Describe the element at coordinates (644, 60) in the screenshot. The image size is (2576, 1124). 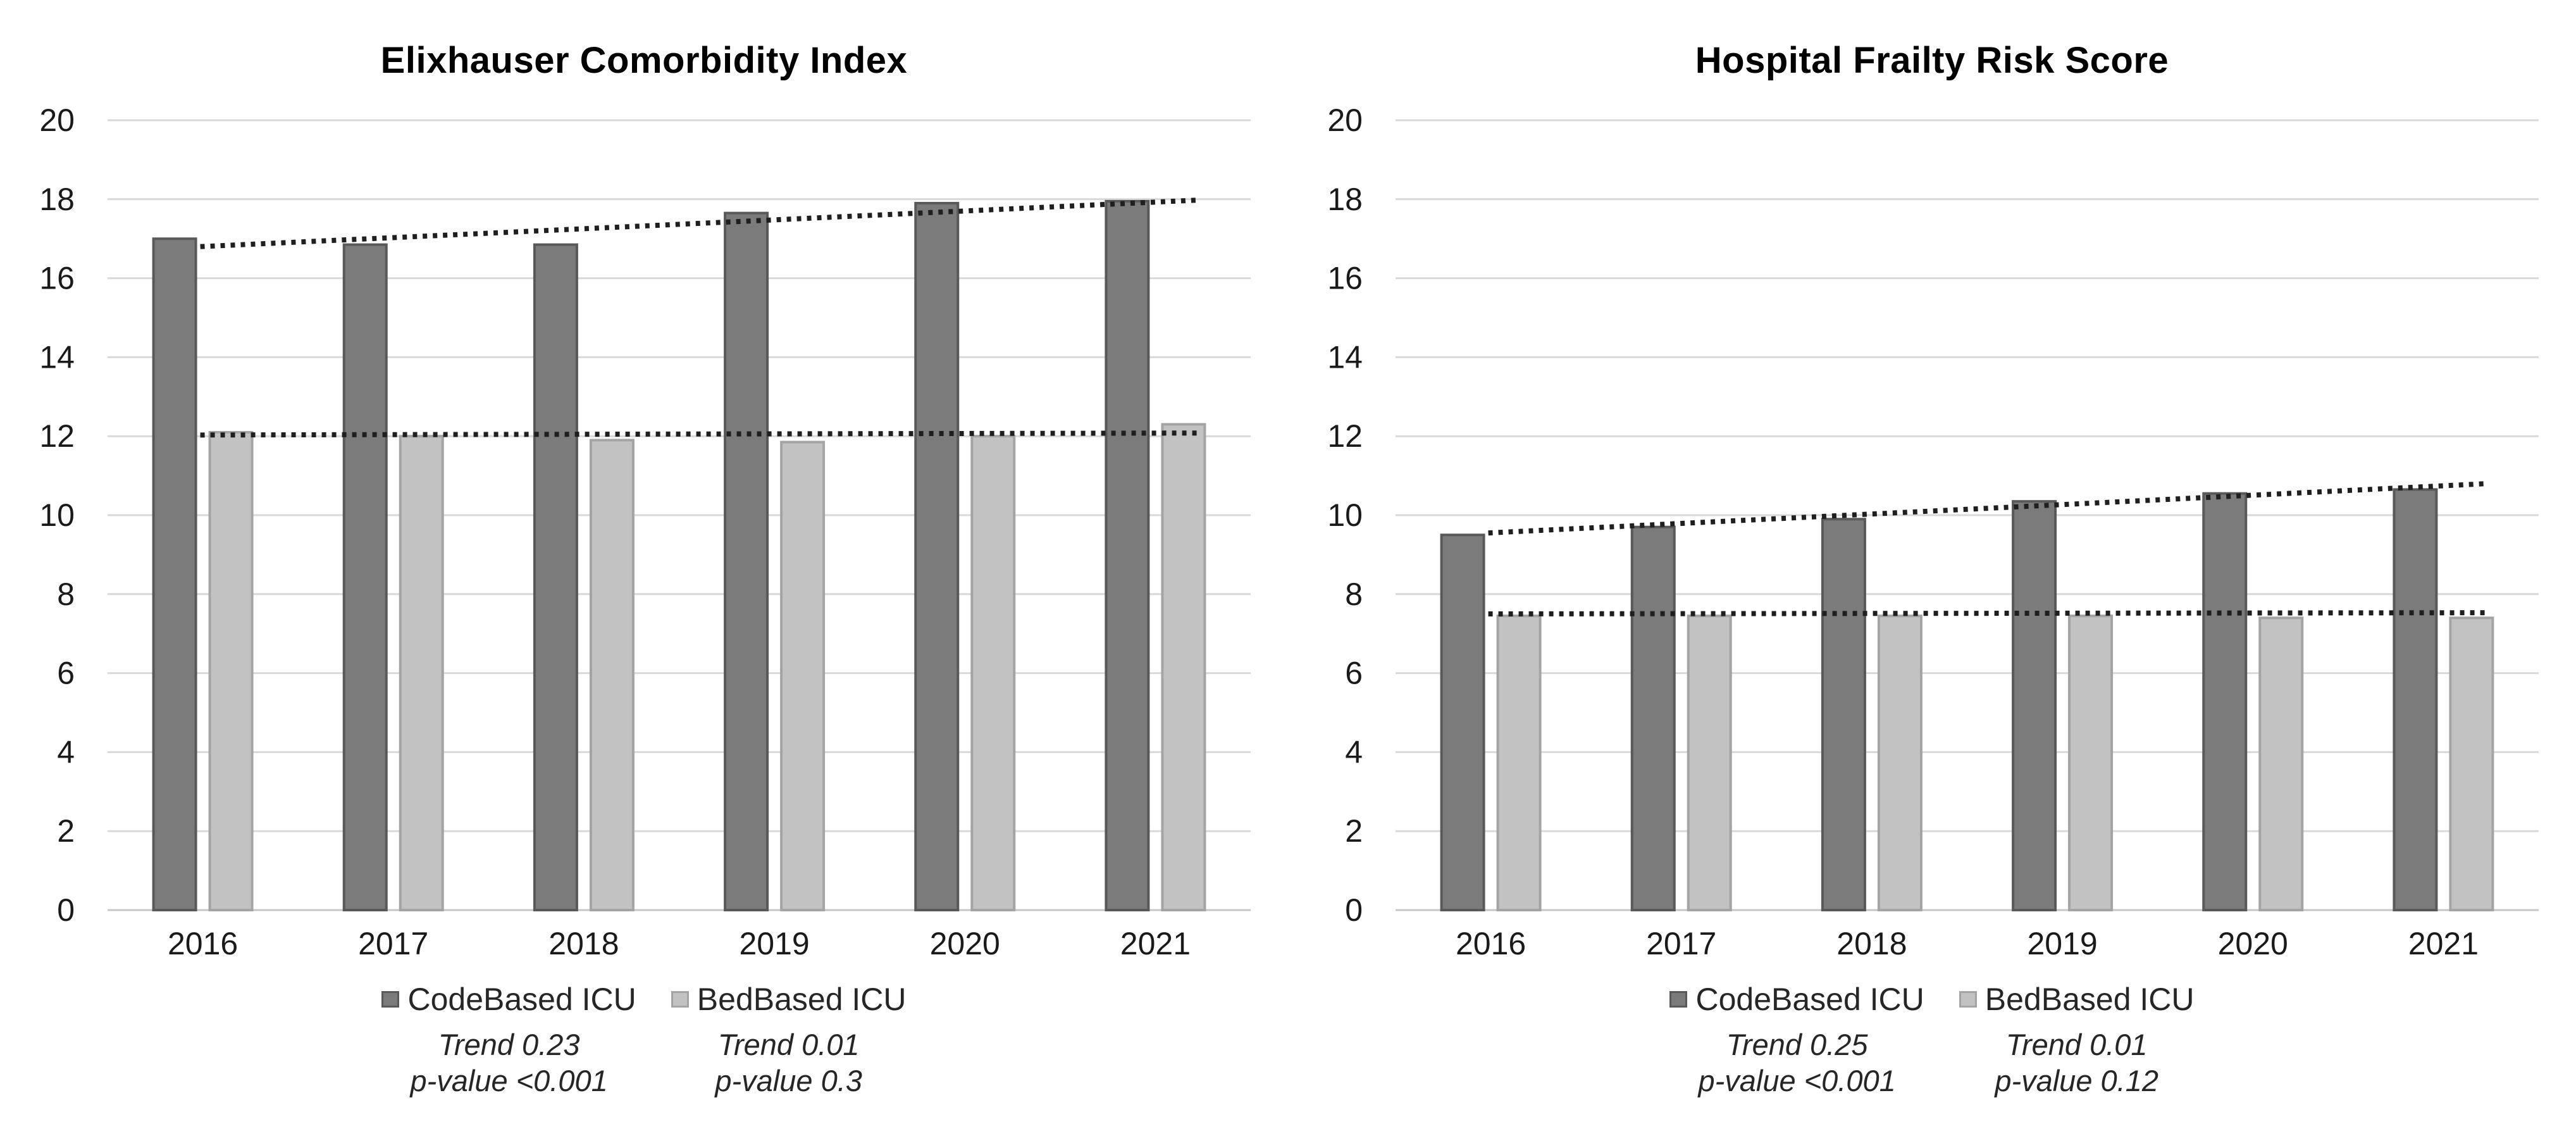
I see `chart-title: Elixhauser Comorbidity Index` at that location.